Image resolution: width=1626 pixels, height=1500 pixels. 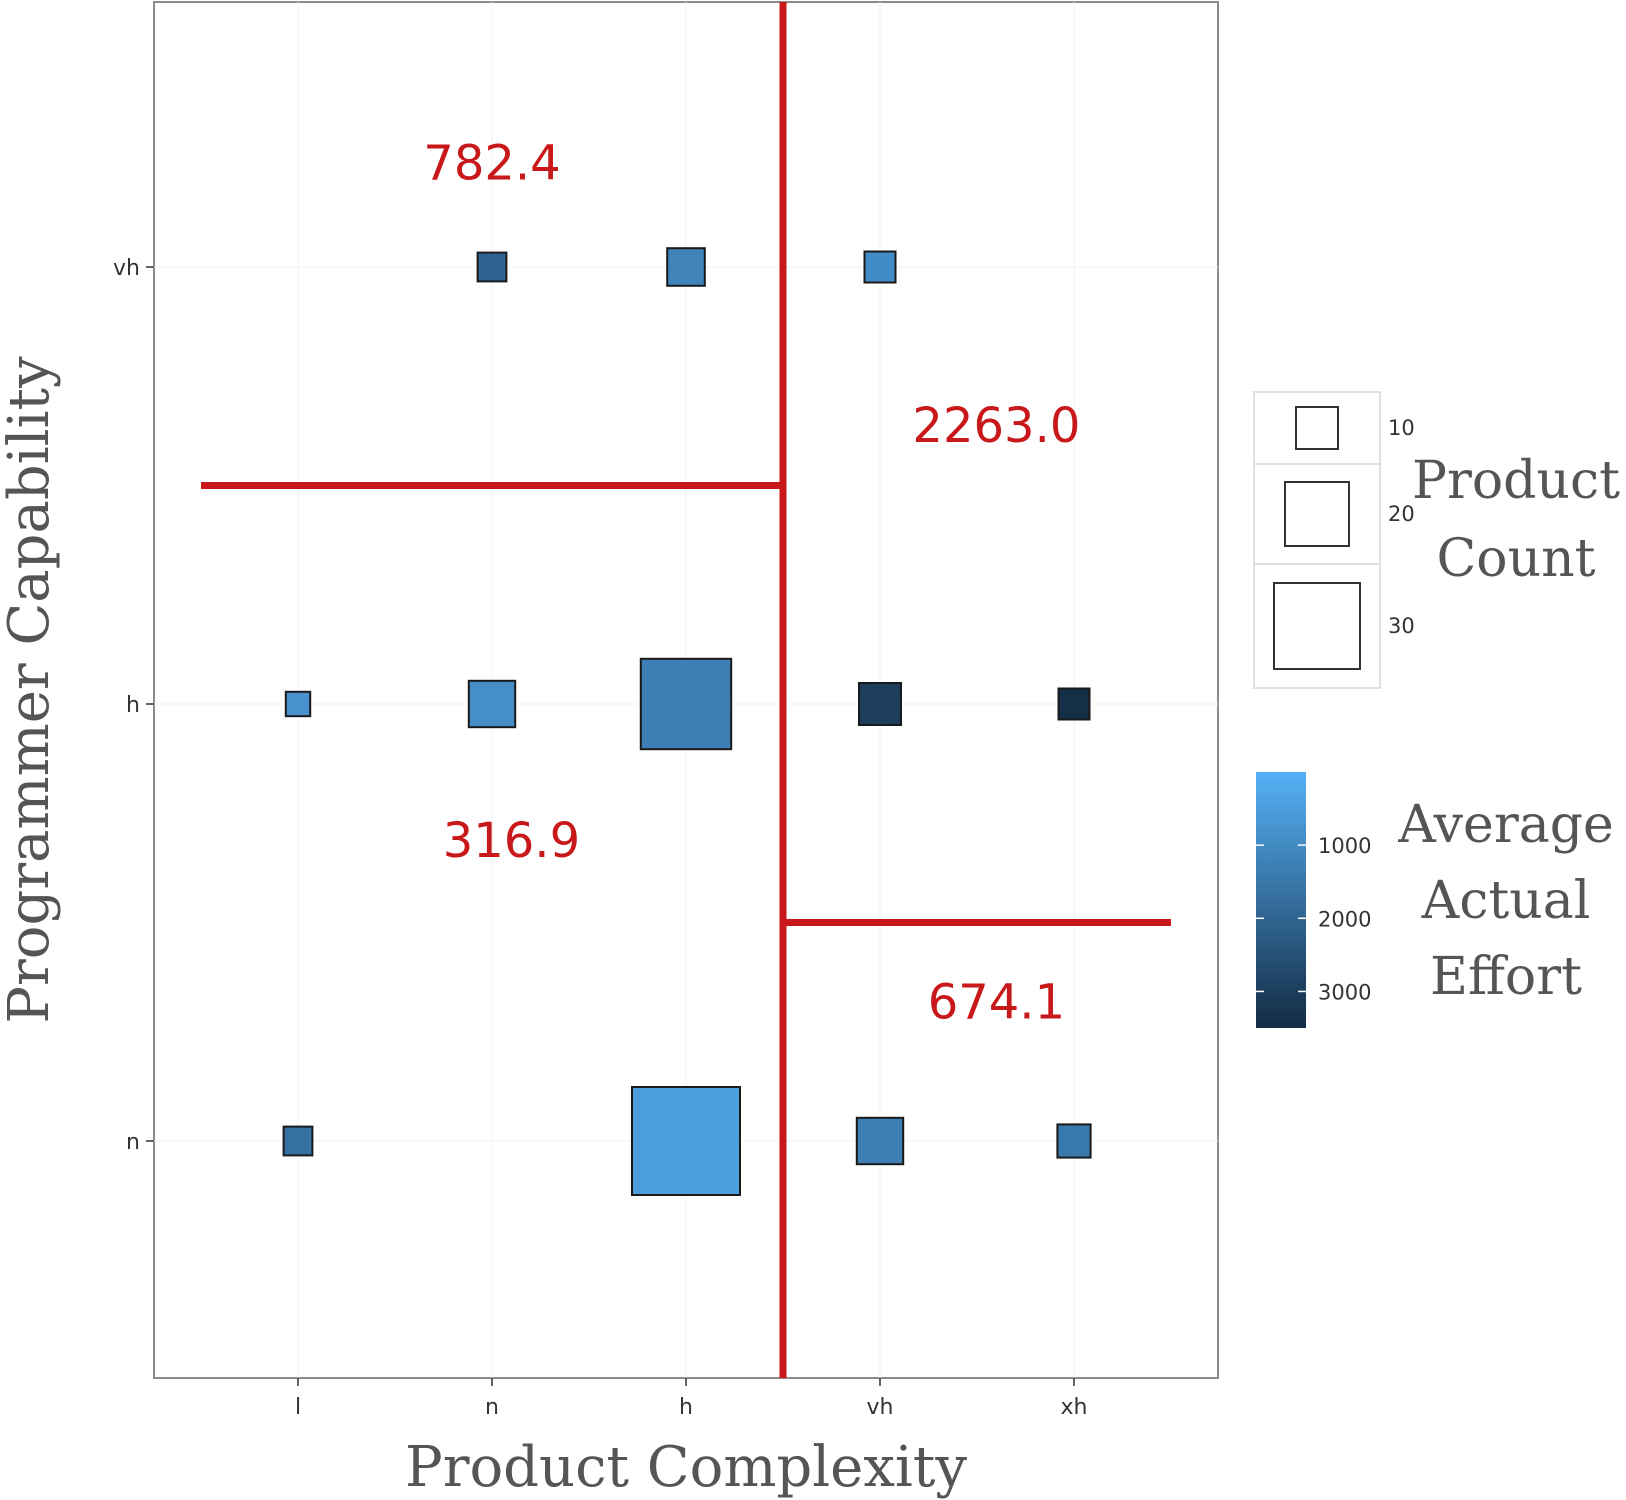 I want to click on x-tick-label: h, so click(x=686, y=1407).